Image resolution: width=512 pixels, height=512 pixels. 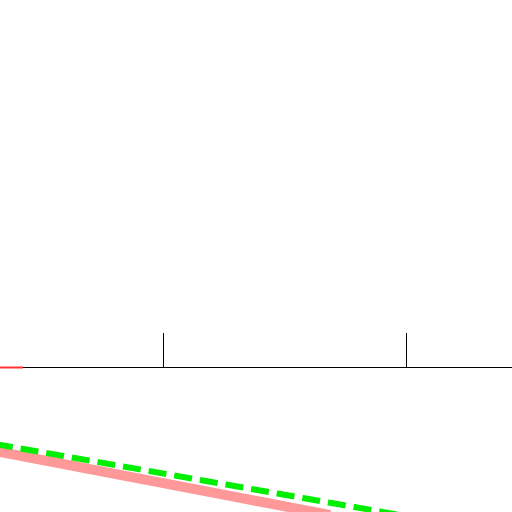 I want to click on pink-line, so click(x=165, y=479).